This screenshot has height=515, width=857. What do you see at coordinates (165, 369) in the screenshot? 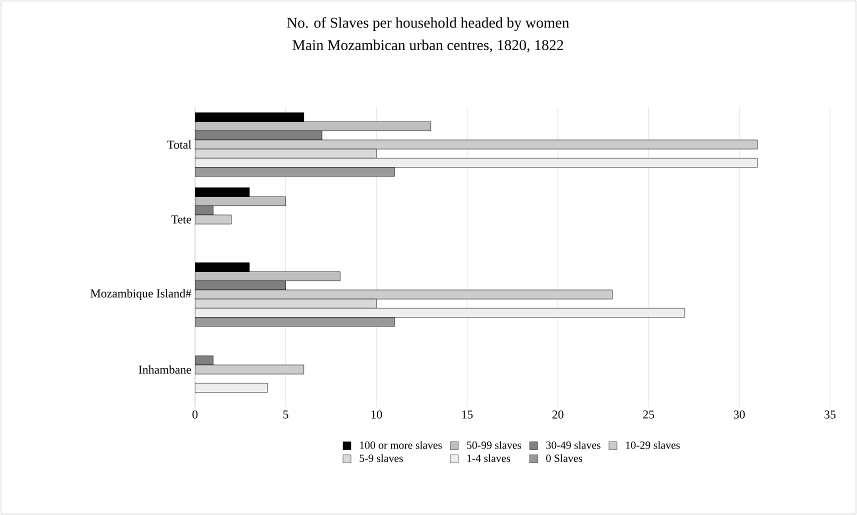
I see `y-tick-label: Inhambane` at bounding box center [165, 369].